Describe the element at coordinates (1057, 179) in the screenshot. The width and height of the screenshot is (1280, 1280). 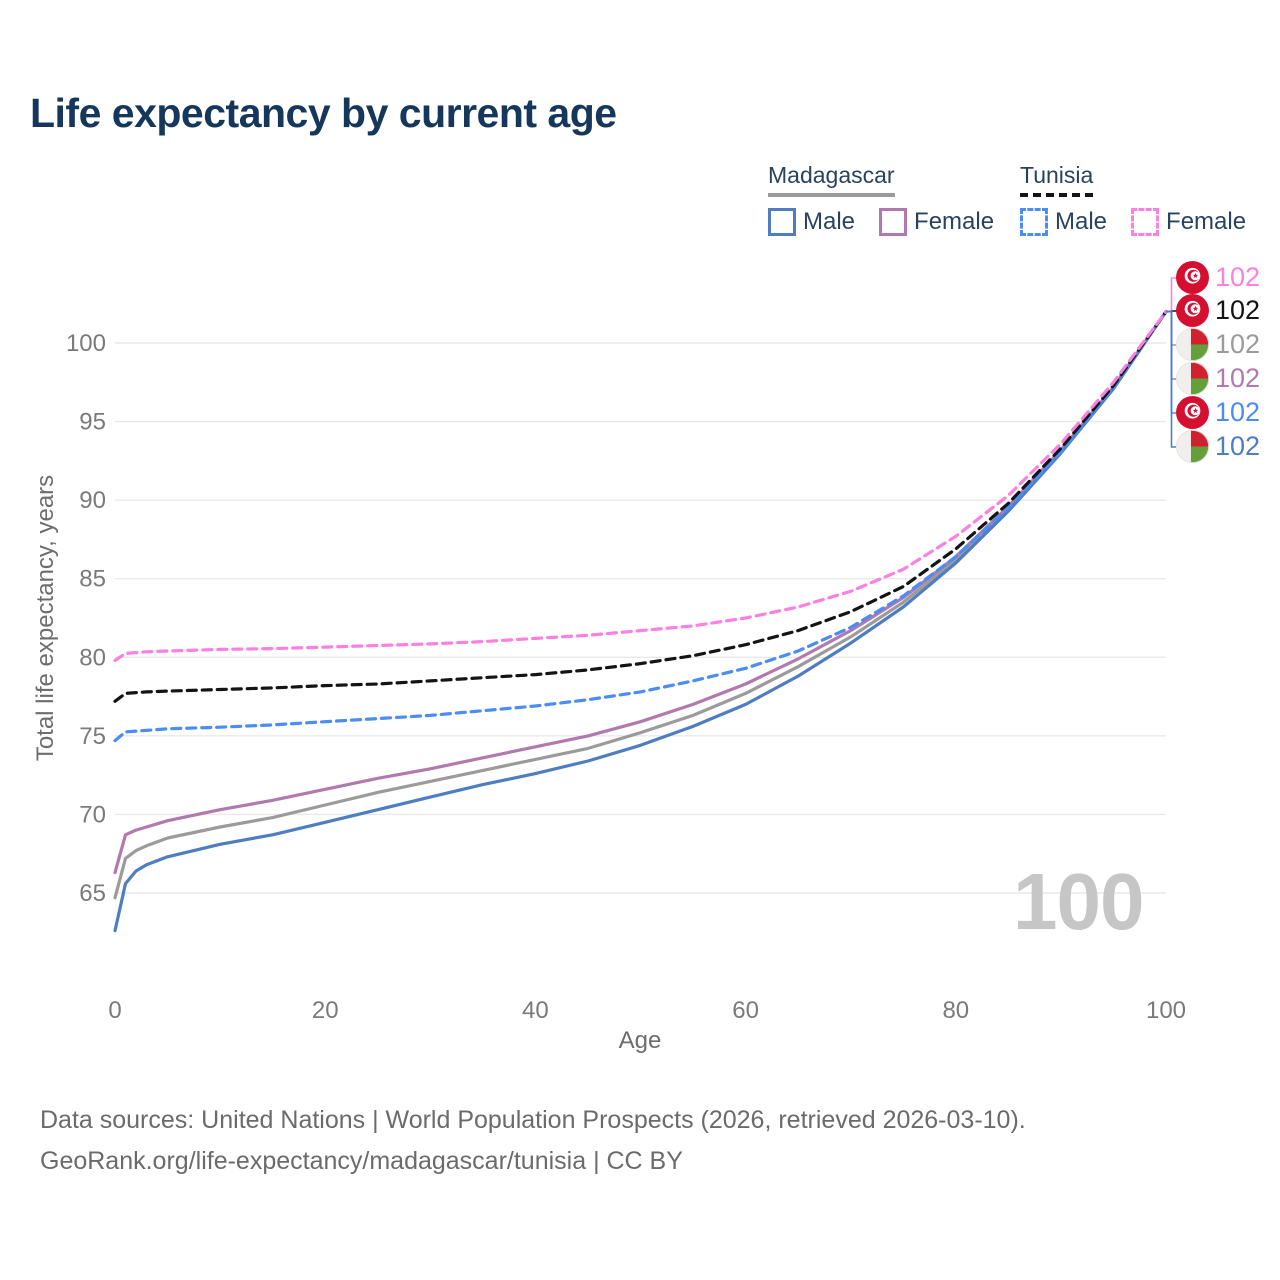
I see `legend-title-tunisia: Tunisia` at that location.